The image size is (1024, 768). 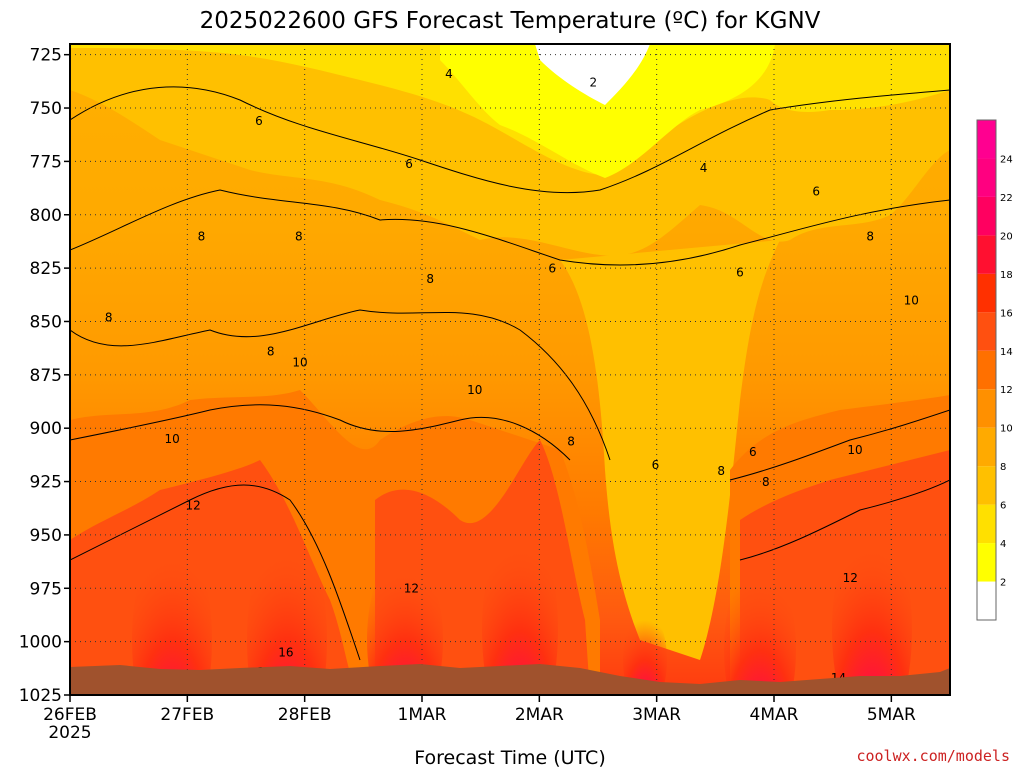 What do you see at coordinates (760, 627) in the screenshot?
I see `hot-pulse-4mar` at bounding box center [760, 627].